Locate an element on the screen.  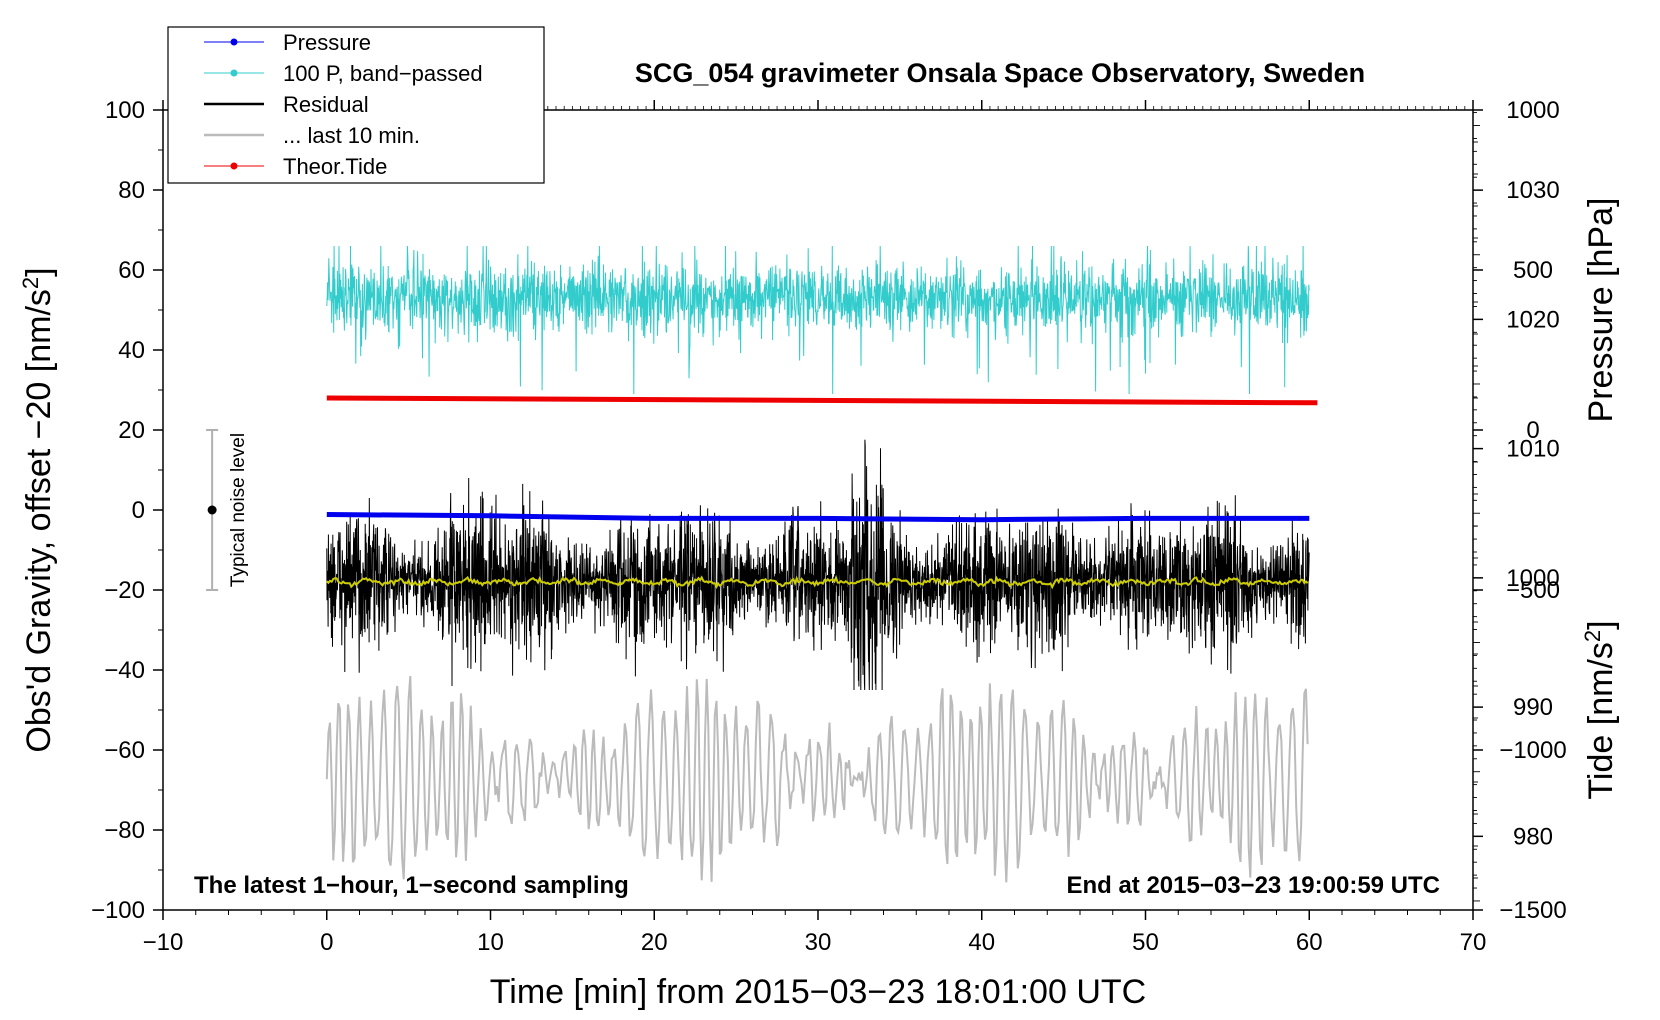
tide-tick-label: −500 is located at coordinates (1533, 590).